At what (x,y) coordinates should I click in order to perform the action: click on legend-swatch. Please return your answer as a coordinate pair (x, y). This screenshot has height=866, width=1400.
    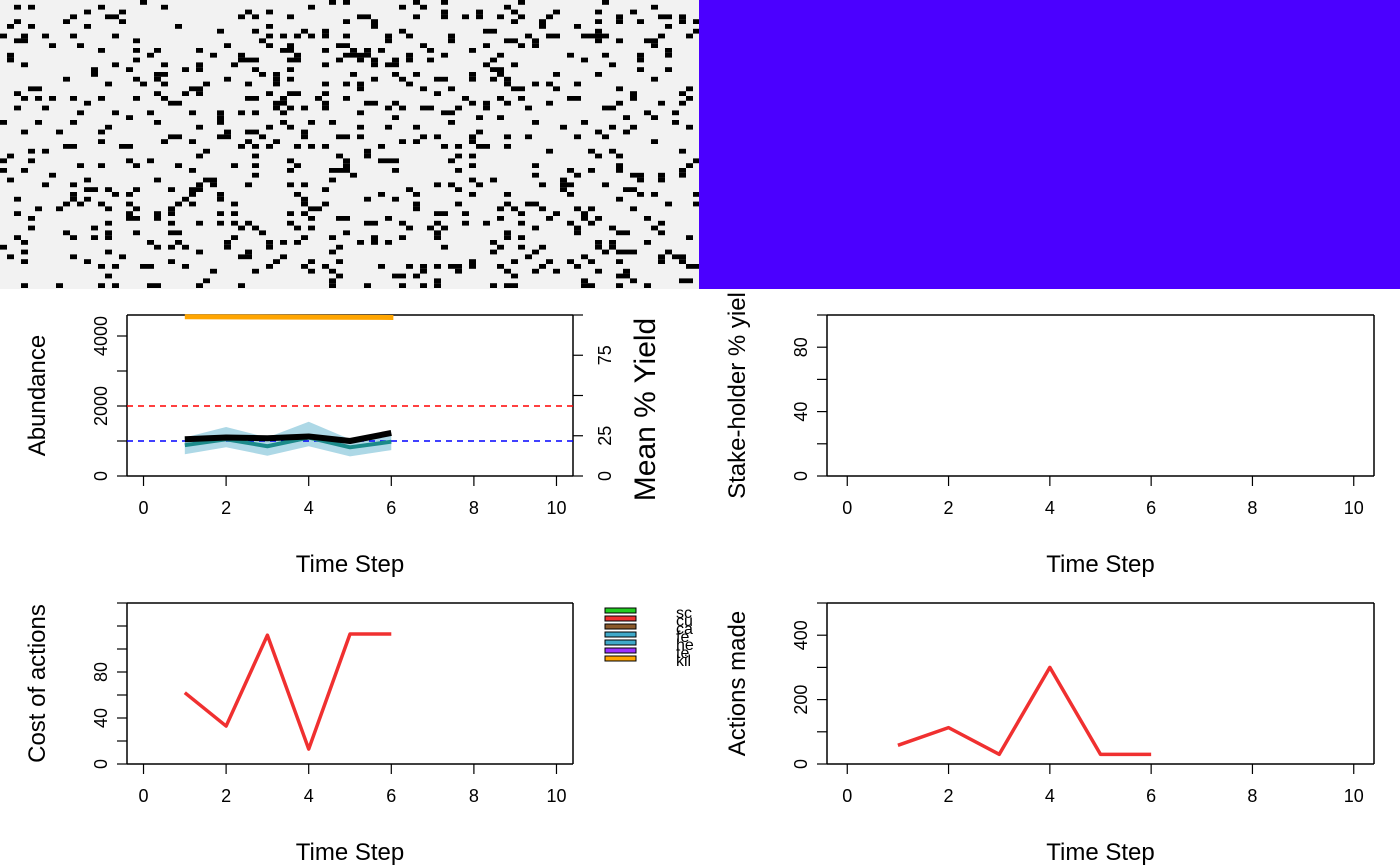
    Looking at the image, I should click on (620, 642).